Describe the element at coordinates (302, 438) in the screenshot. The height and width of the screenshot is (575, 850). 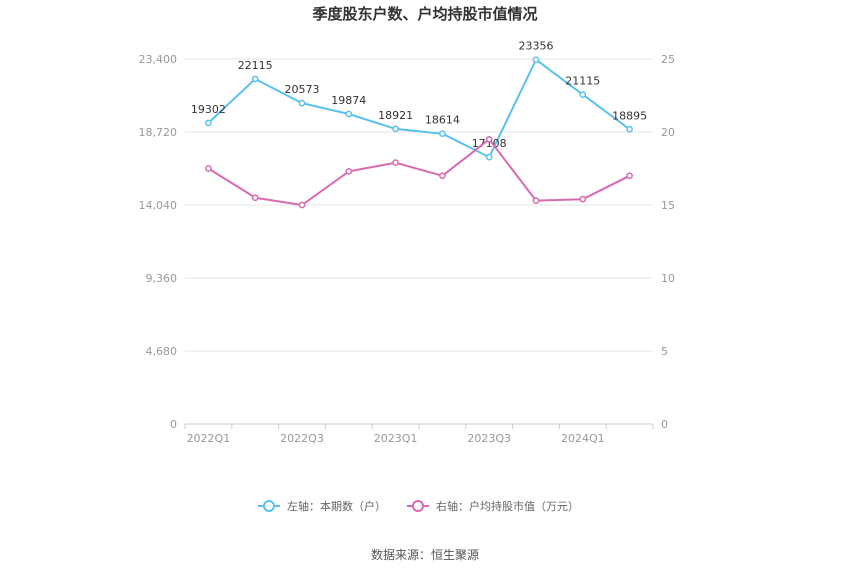
I see `x-tick-label: 2022Q3` at that location.